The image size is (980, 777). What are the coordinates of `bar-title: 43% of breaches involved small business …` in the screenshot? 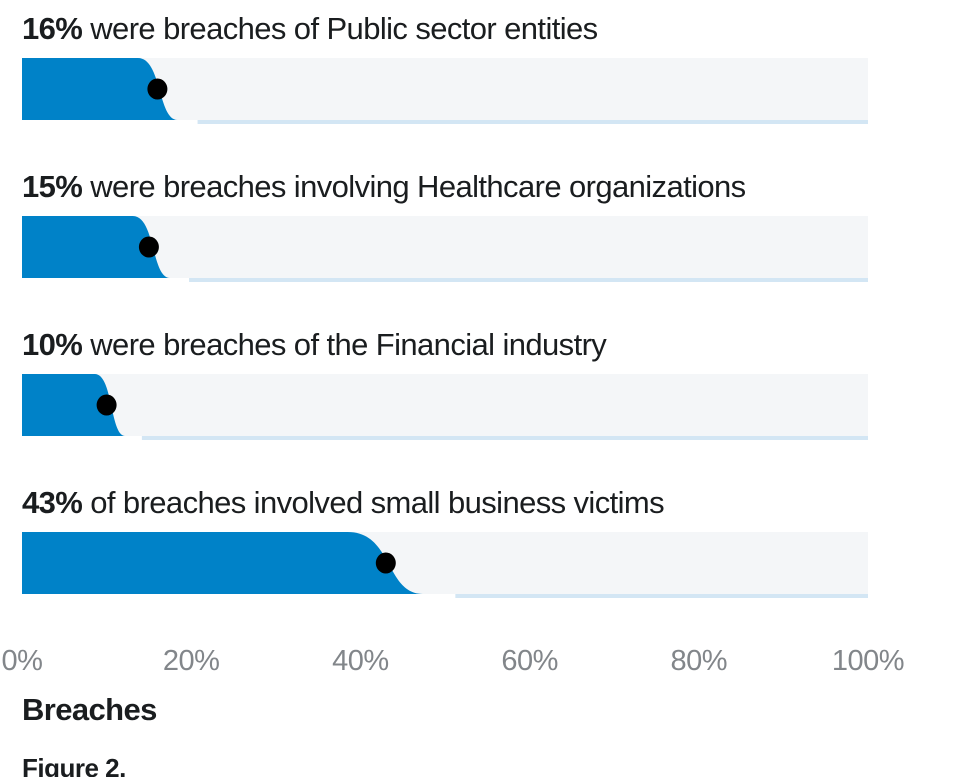 It's located at (501, 503).